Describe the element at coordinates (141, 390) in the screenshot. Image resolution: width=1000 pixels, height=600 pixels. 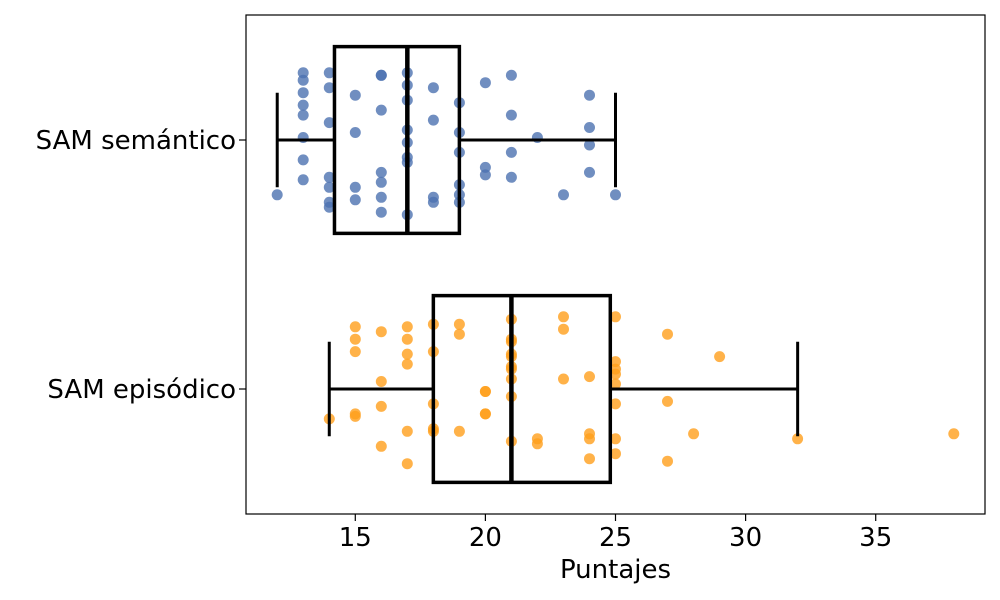
I see `y-tick-label: SAM episódico` at that location.